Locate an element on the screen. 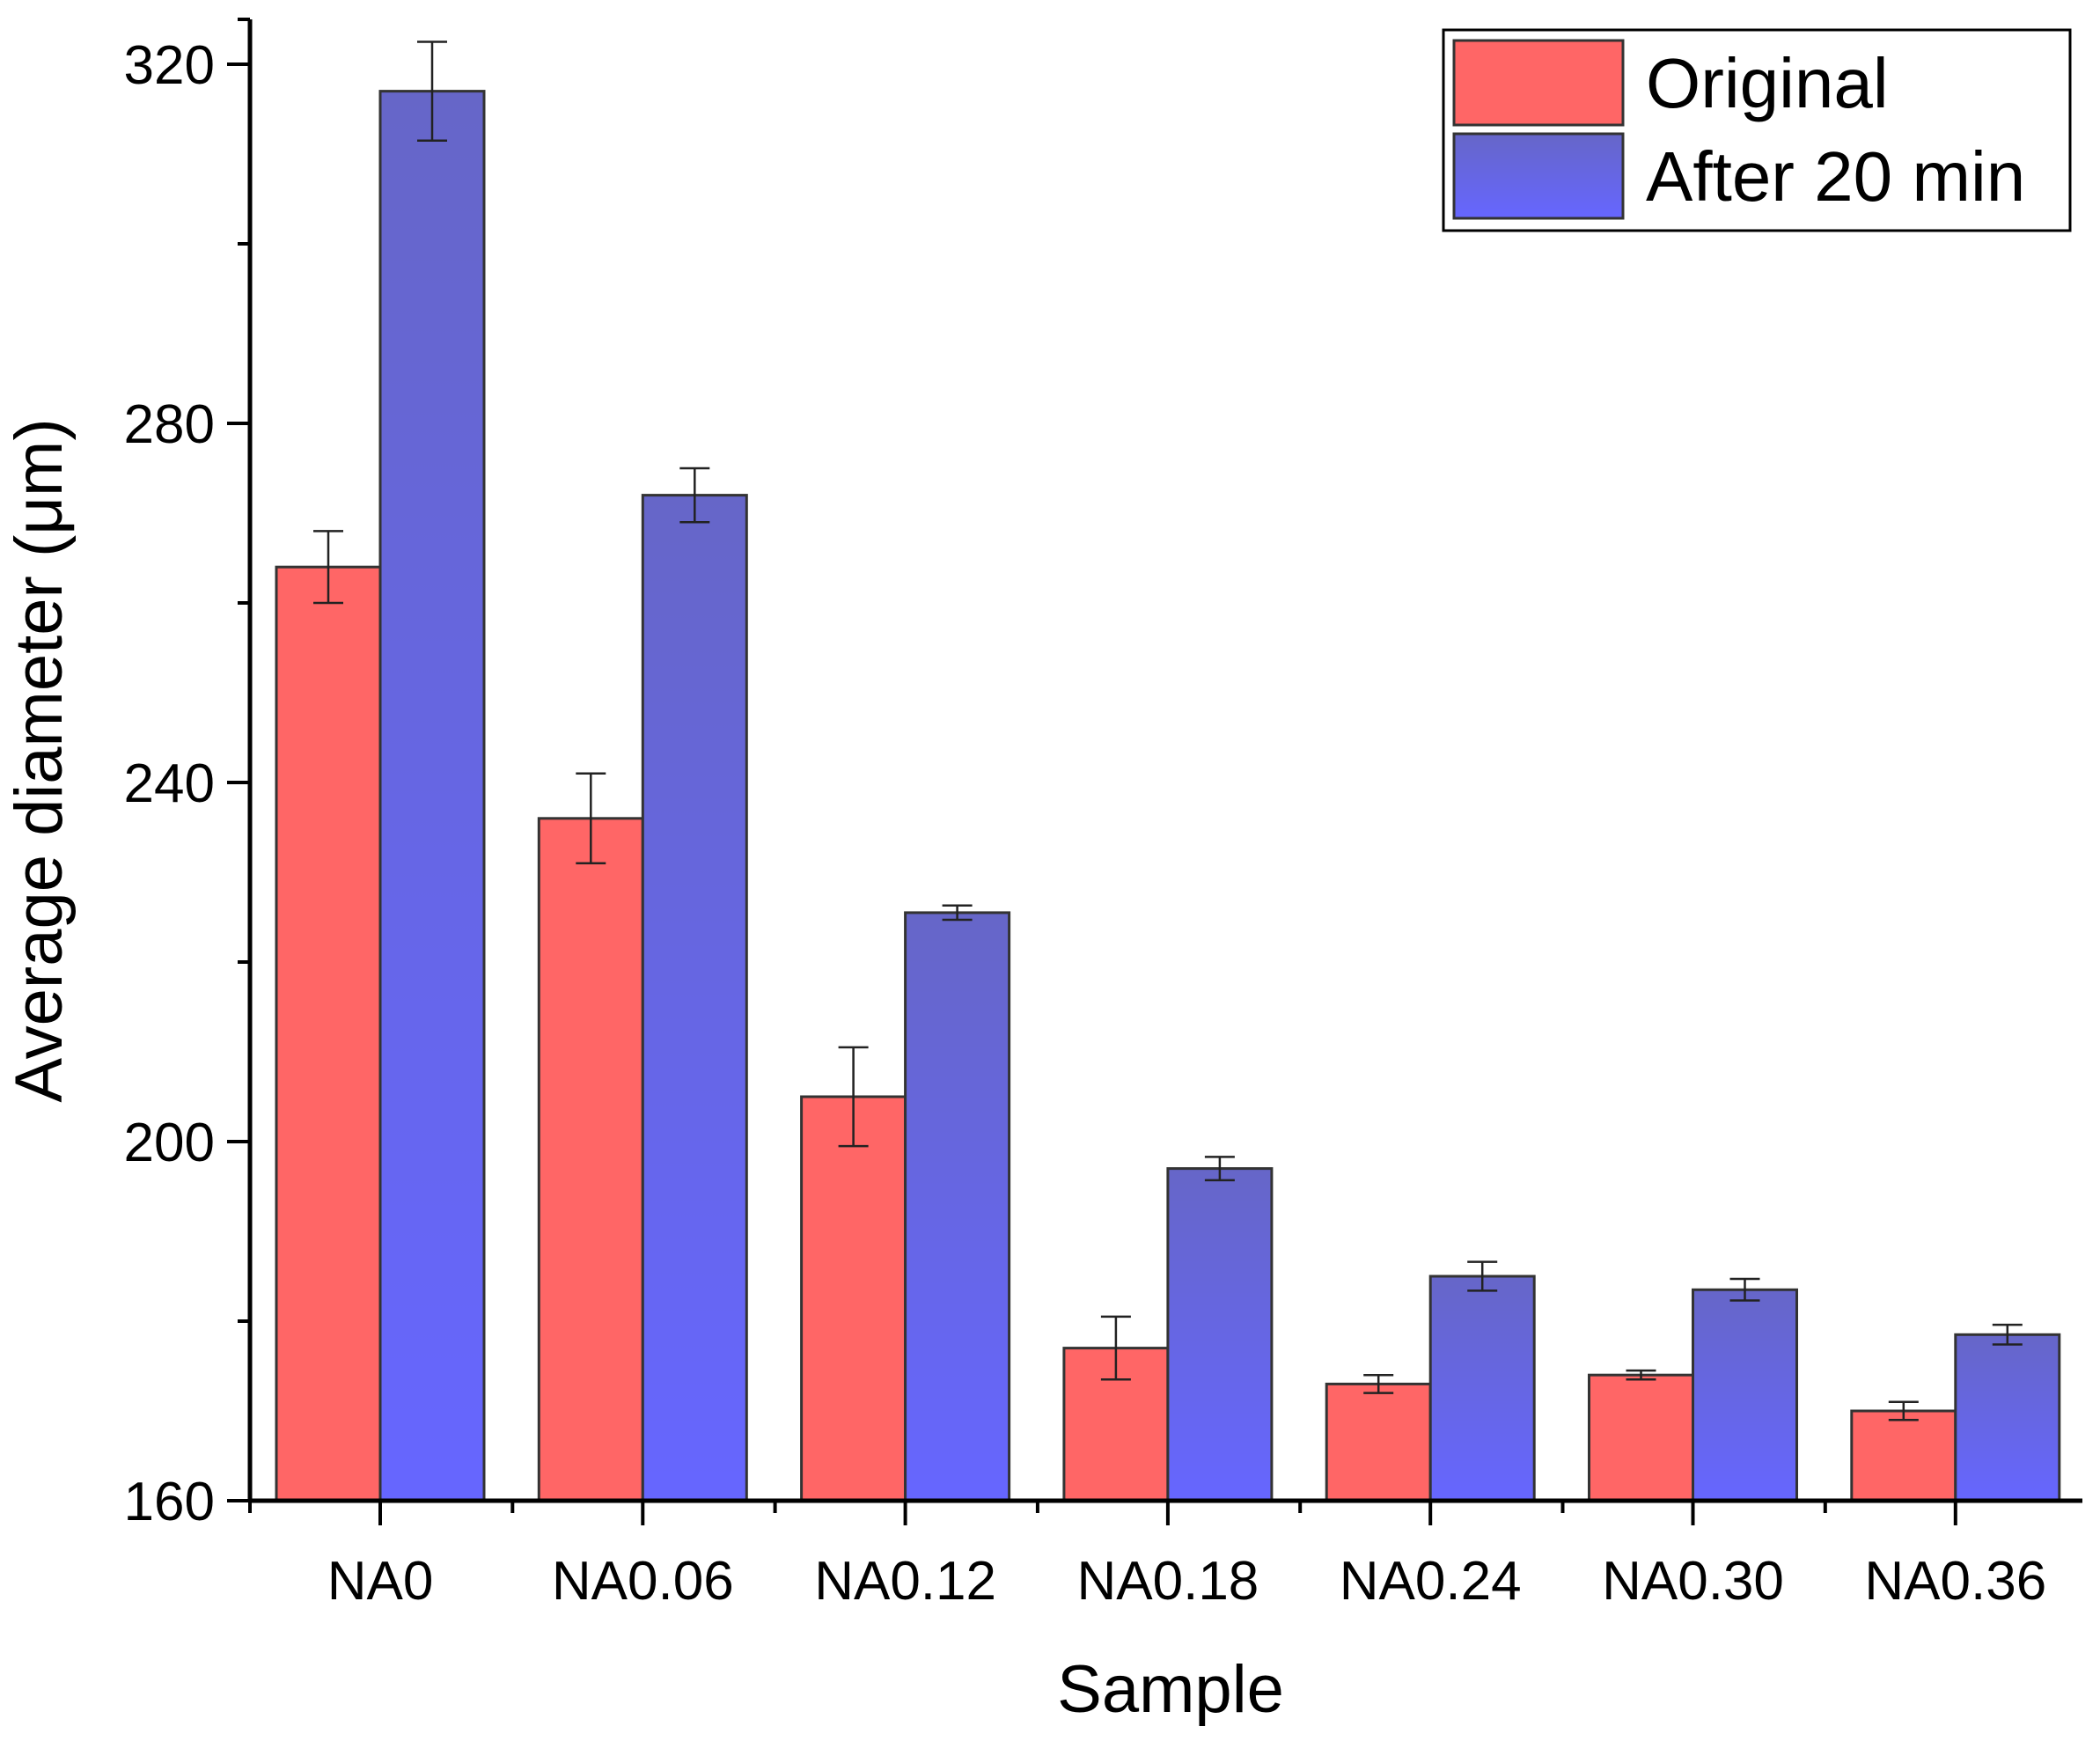 The height and width of the screenshot is (1741, 2100). y-tick-label-160: 160 is located at coordinates (170, 1502).